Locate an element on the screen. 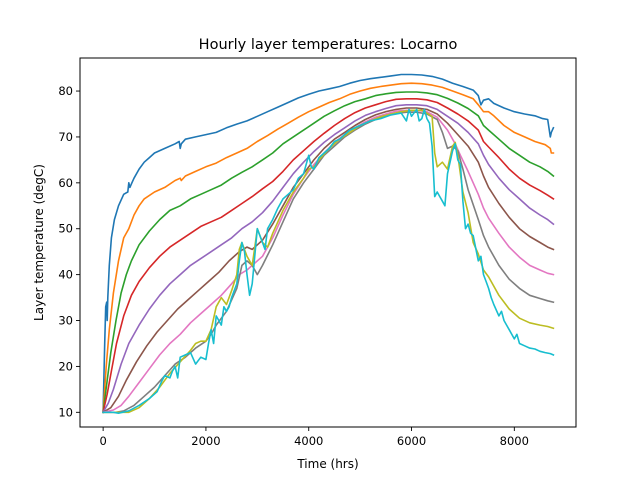 The width and height of the screenshot is (640, 480). y-tick-label: 50 is located at coordinates (65, 229).